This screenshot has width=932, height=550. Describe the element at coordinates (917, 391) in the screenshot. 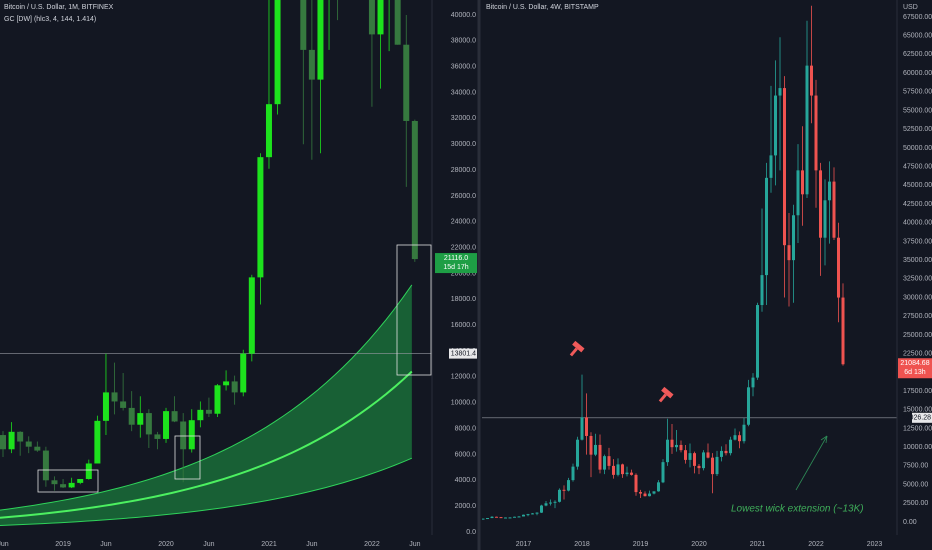

I see `y-tick-label: 17500.00` at that location.